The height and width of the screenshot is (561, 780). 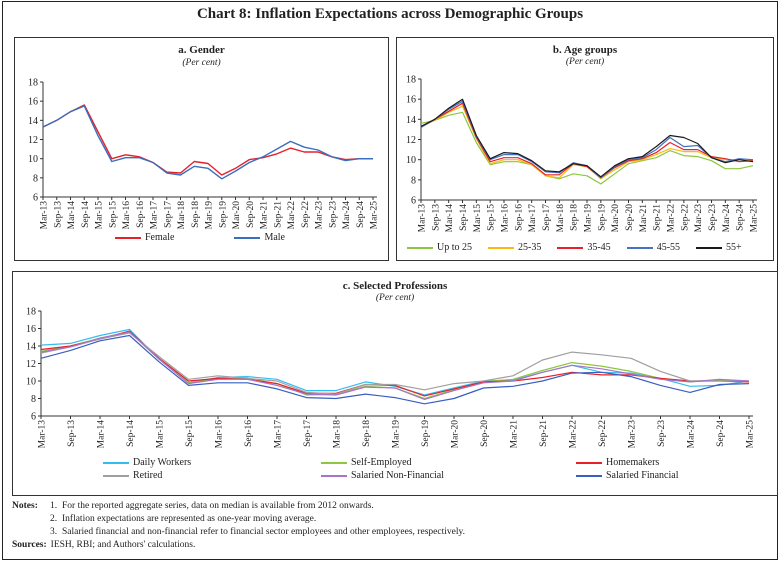 What do you see at coordinates (398, 475) in the screenshot?
I see `legend-label: Salaried Non-Financial` at bounding box center [398, 475].